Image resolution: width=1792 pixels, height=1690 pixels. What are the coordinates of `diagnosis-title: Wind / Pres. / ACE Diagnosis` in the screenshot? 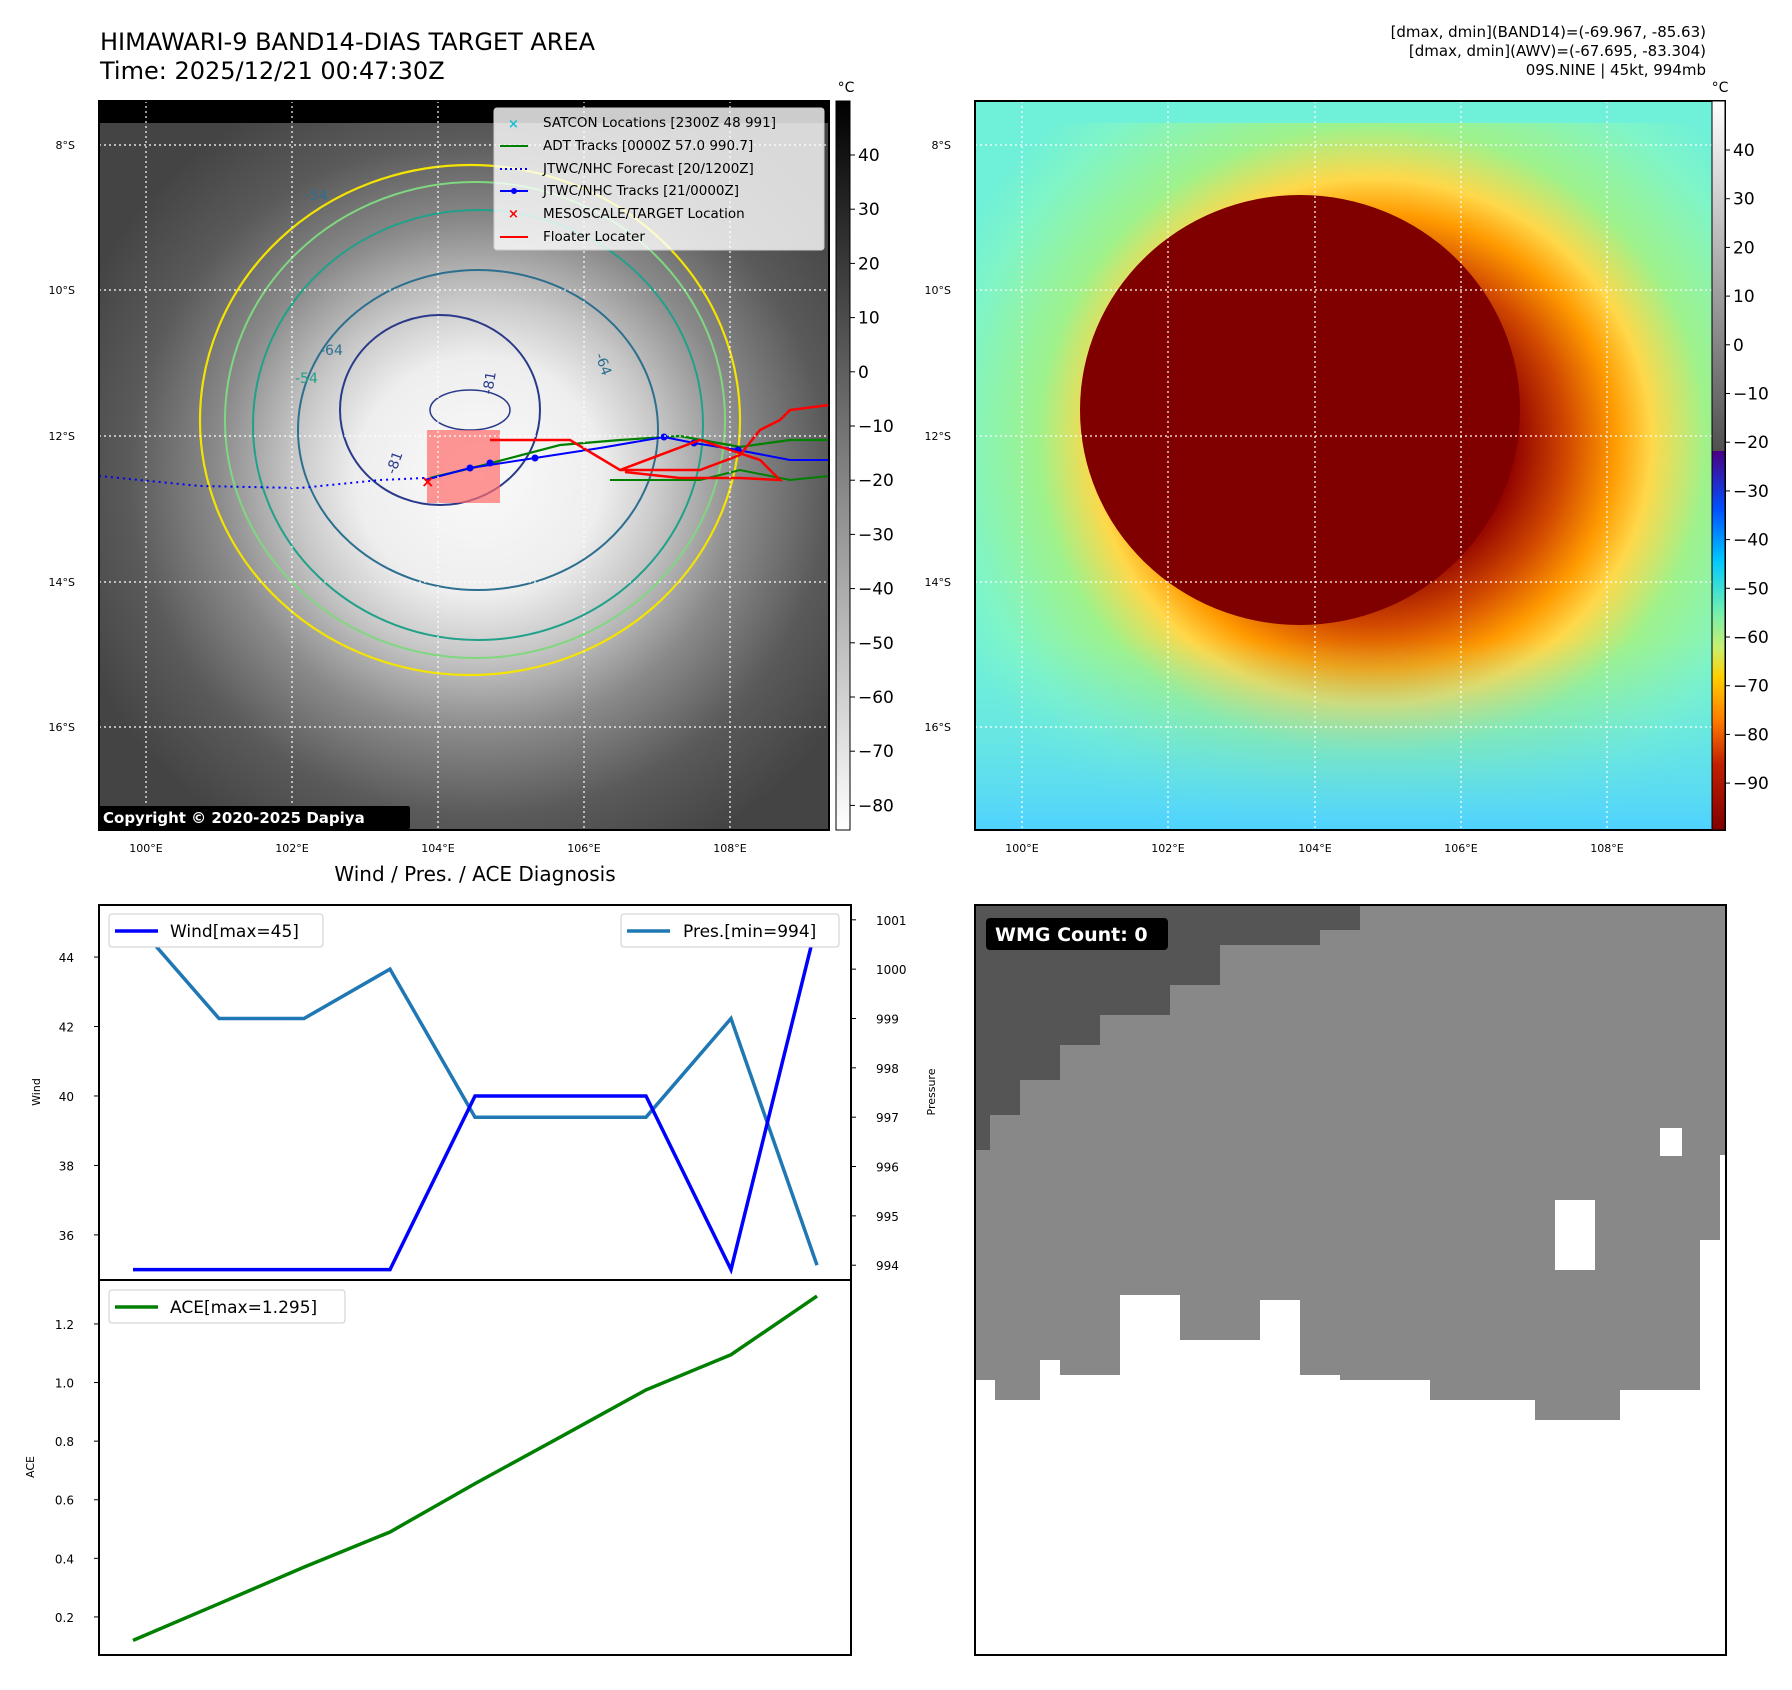 It's located at (474, 874).